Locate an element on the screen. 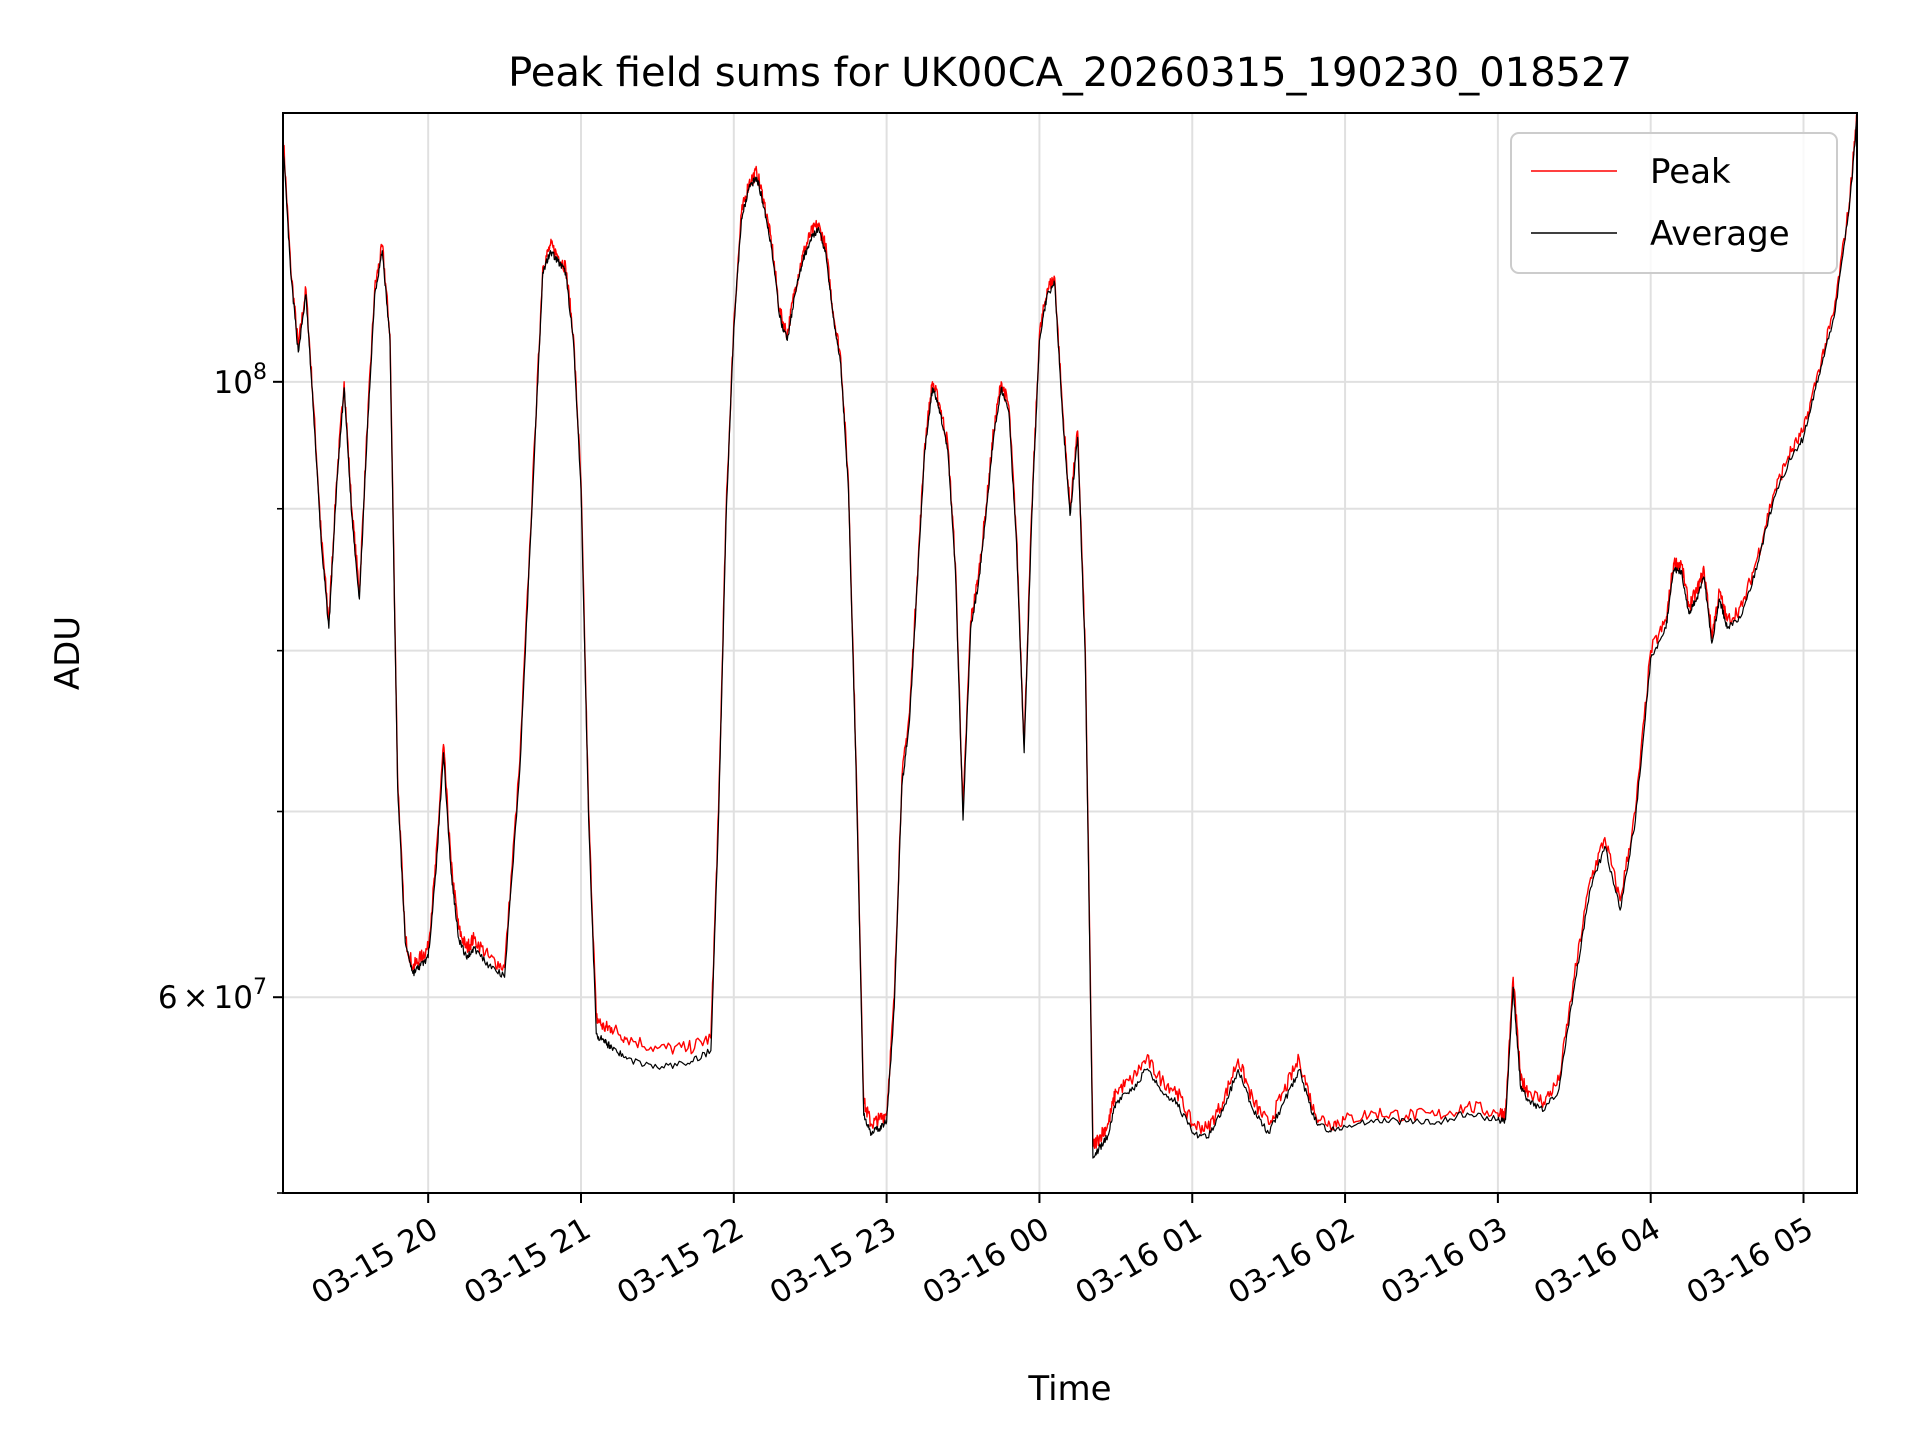 The width and height of the screenshot is (1920, 1440). legend-box is located at coordinates (1674, 203).